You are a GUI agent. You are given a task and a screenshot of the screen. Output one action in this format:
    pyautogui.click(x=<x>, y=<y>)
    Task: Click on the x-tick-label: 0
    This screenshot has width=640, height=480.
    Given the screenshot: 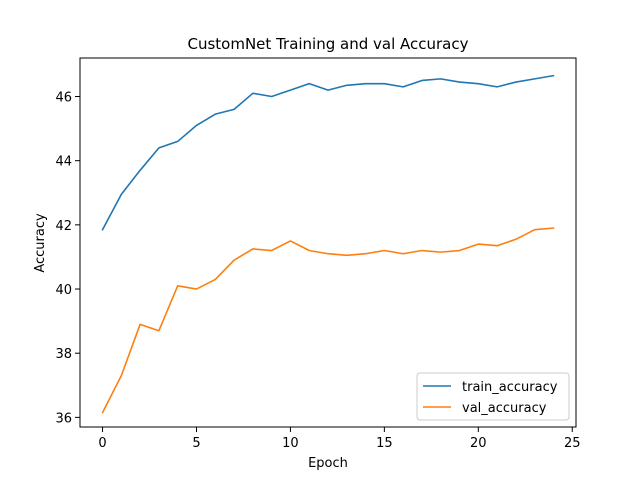 What is the action you would take?
    pyautogui.click(x=102, y=443)
    